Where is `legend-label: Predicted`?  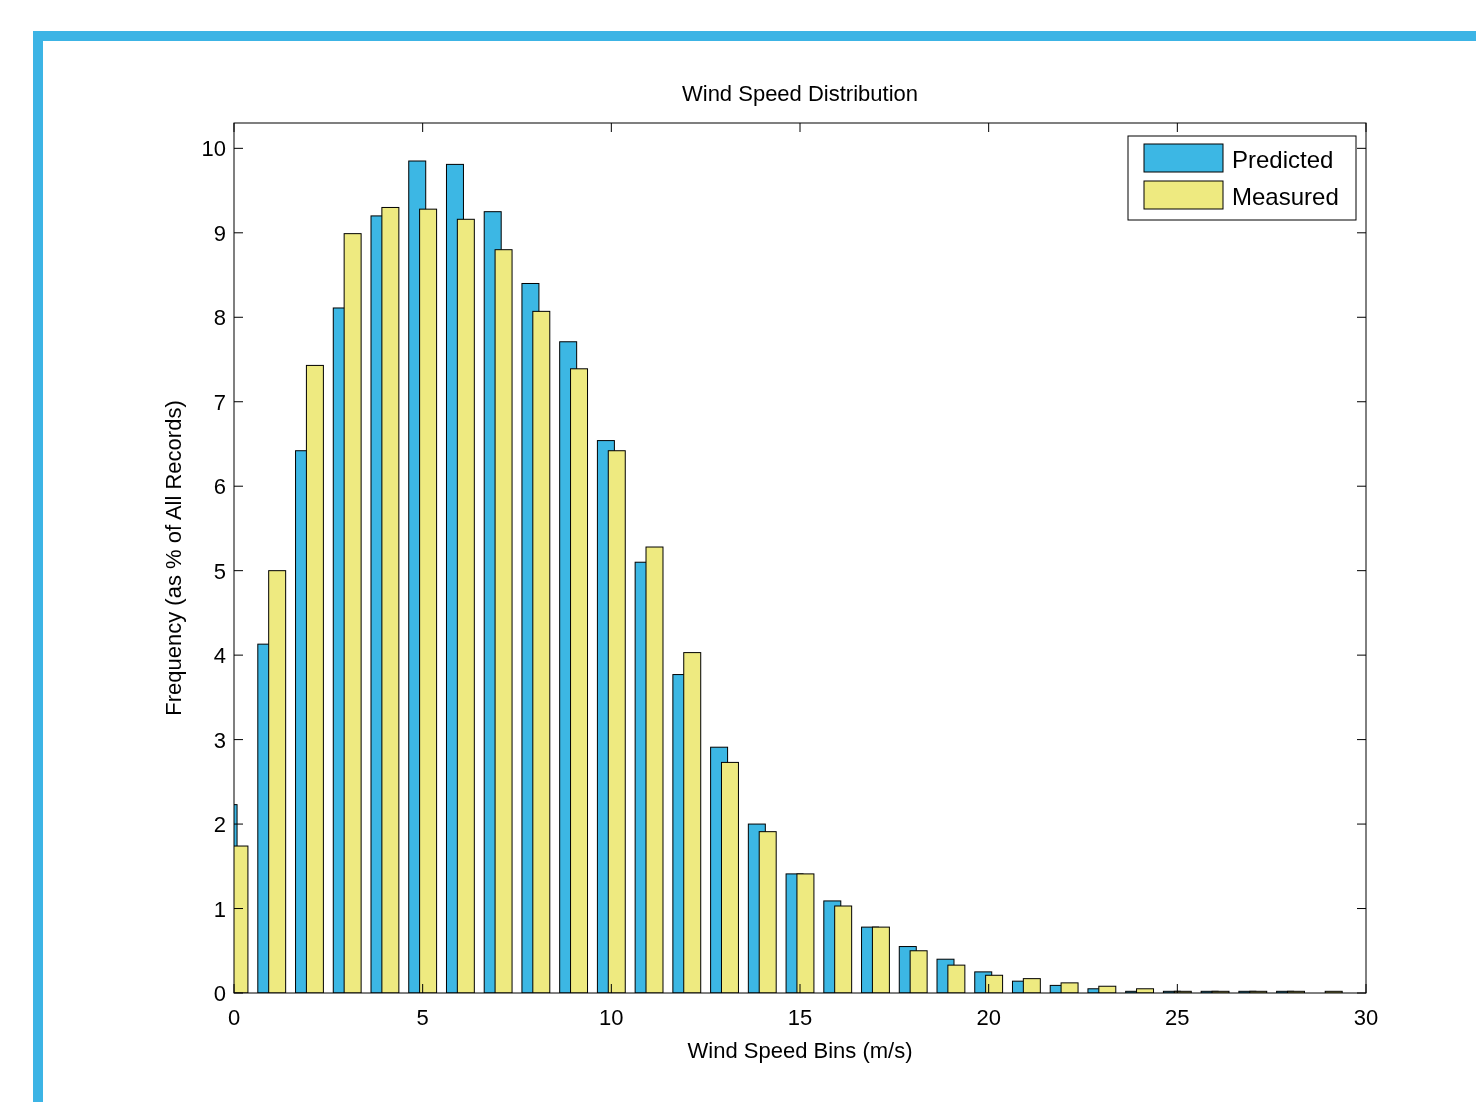
legend-label: Predicted is located at coordinates (1283, 159).